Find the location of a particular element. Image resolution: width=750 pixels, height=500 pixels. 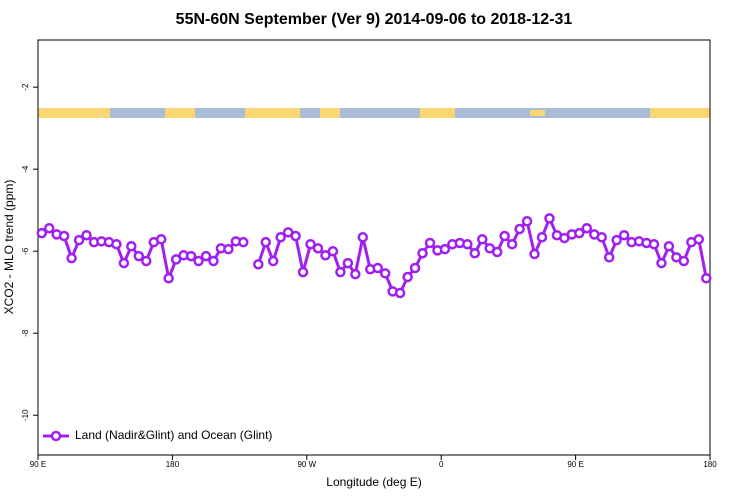

y-tick-label: -2 is located at coordinates (25, 87).